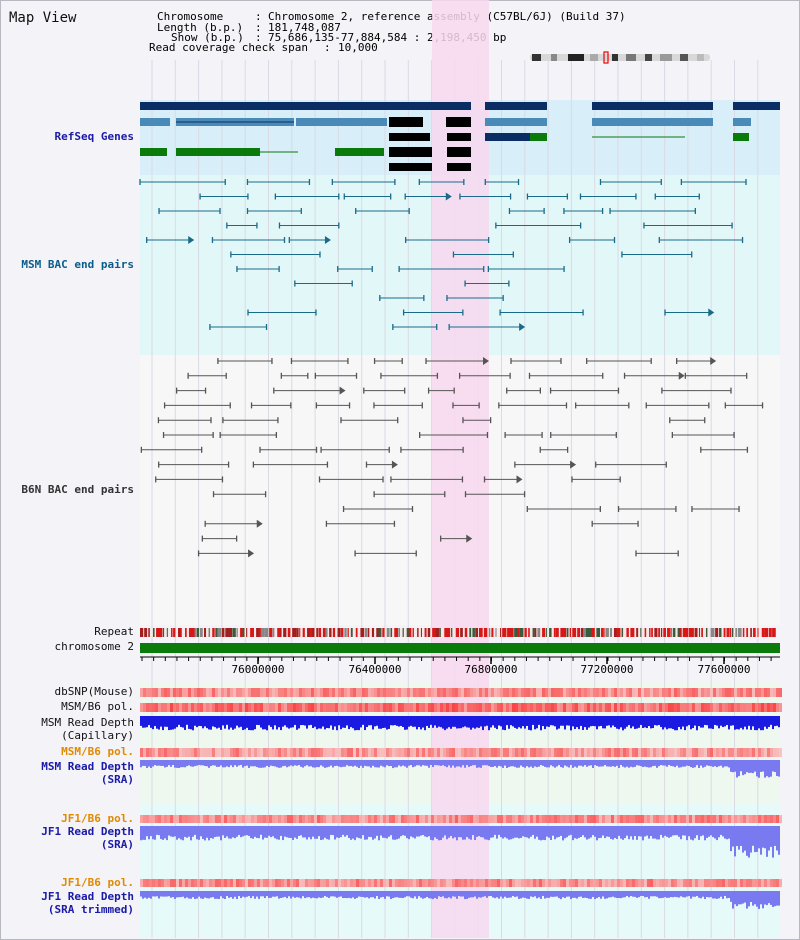 The image size is (800, 940). Describe the element at coordinates (620, 57) in the screenshot. I see `chromosome-ideogram` at that location.